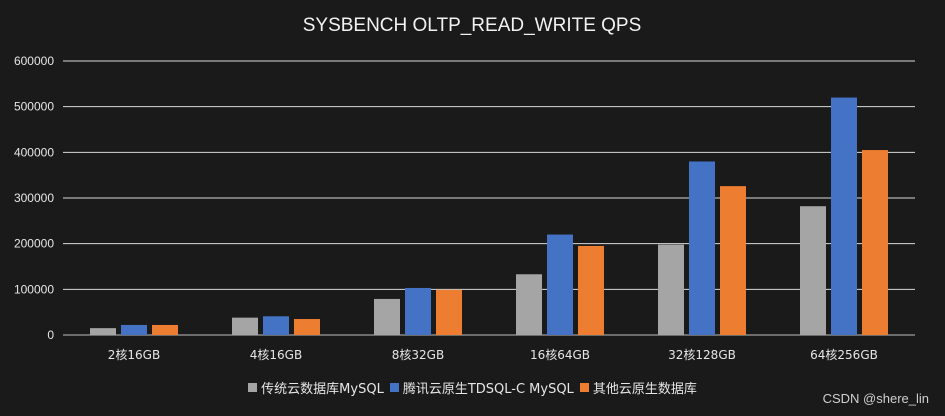 This screenshot has width=945, height=416. What do you see at coordinates (134, 355) in the screenshot?
I see `x-tick-label: 2核16GB` at bounding box center [134, 355].